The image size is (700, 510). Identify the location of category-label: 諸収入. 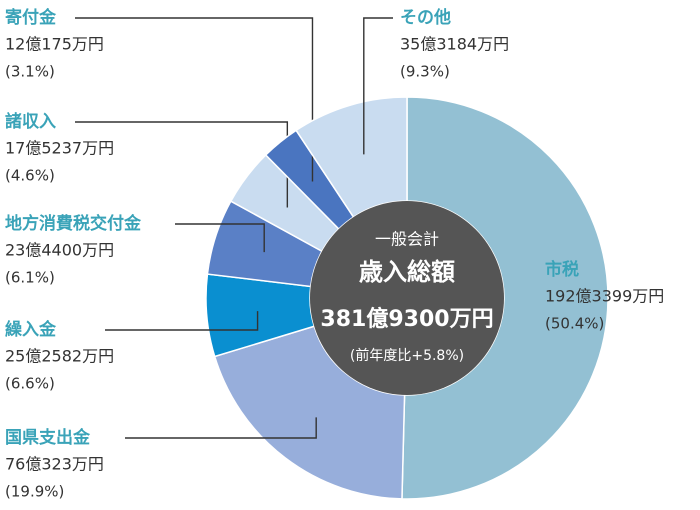
(30, 121).